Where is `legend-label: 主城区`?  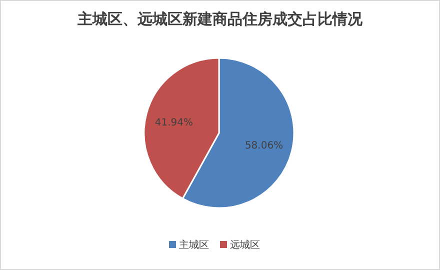 legend-label: 主城区 is located at coordinates (194, 245).